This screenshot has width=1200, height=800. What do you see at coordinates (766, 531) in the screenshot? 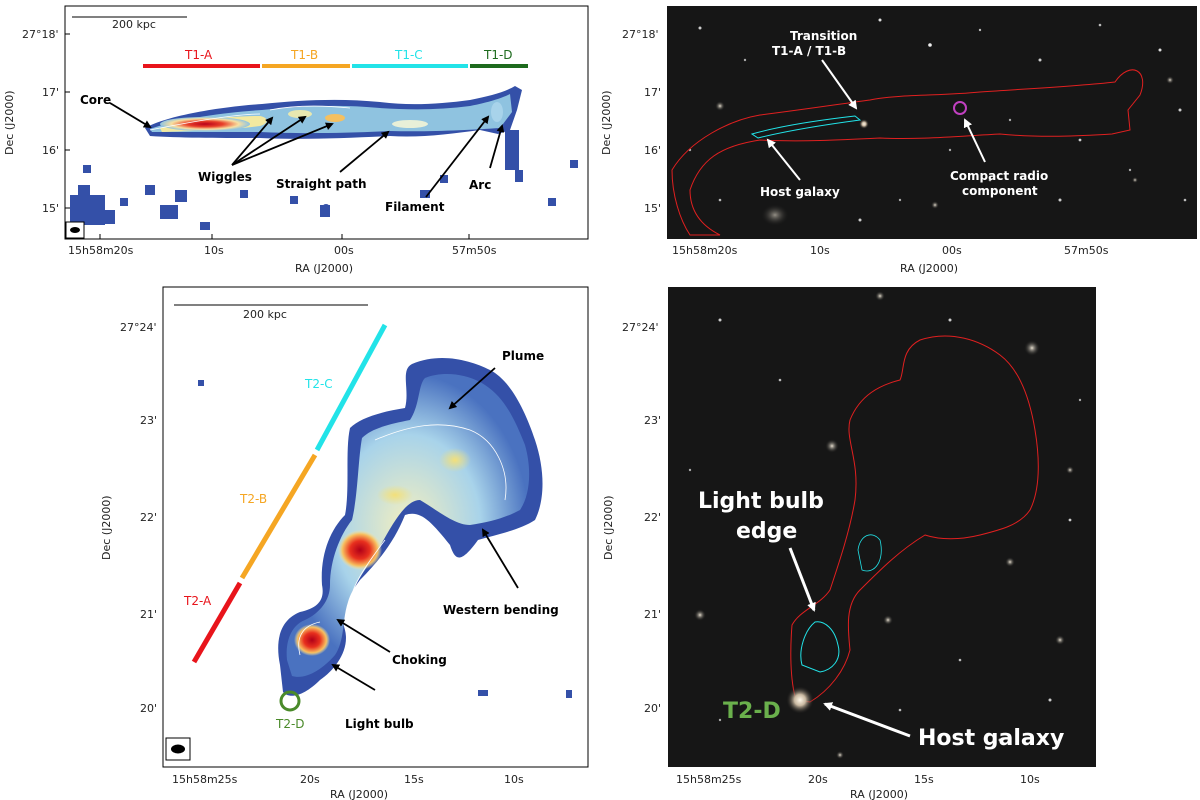
I see `label-light-bulb-edge-2: edge` at bounding box center [766, 531].